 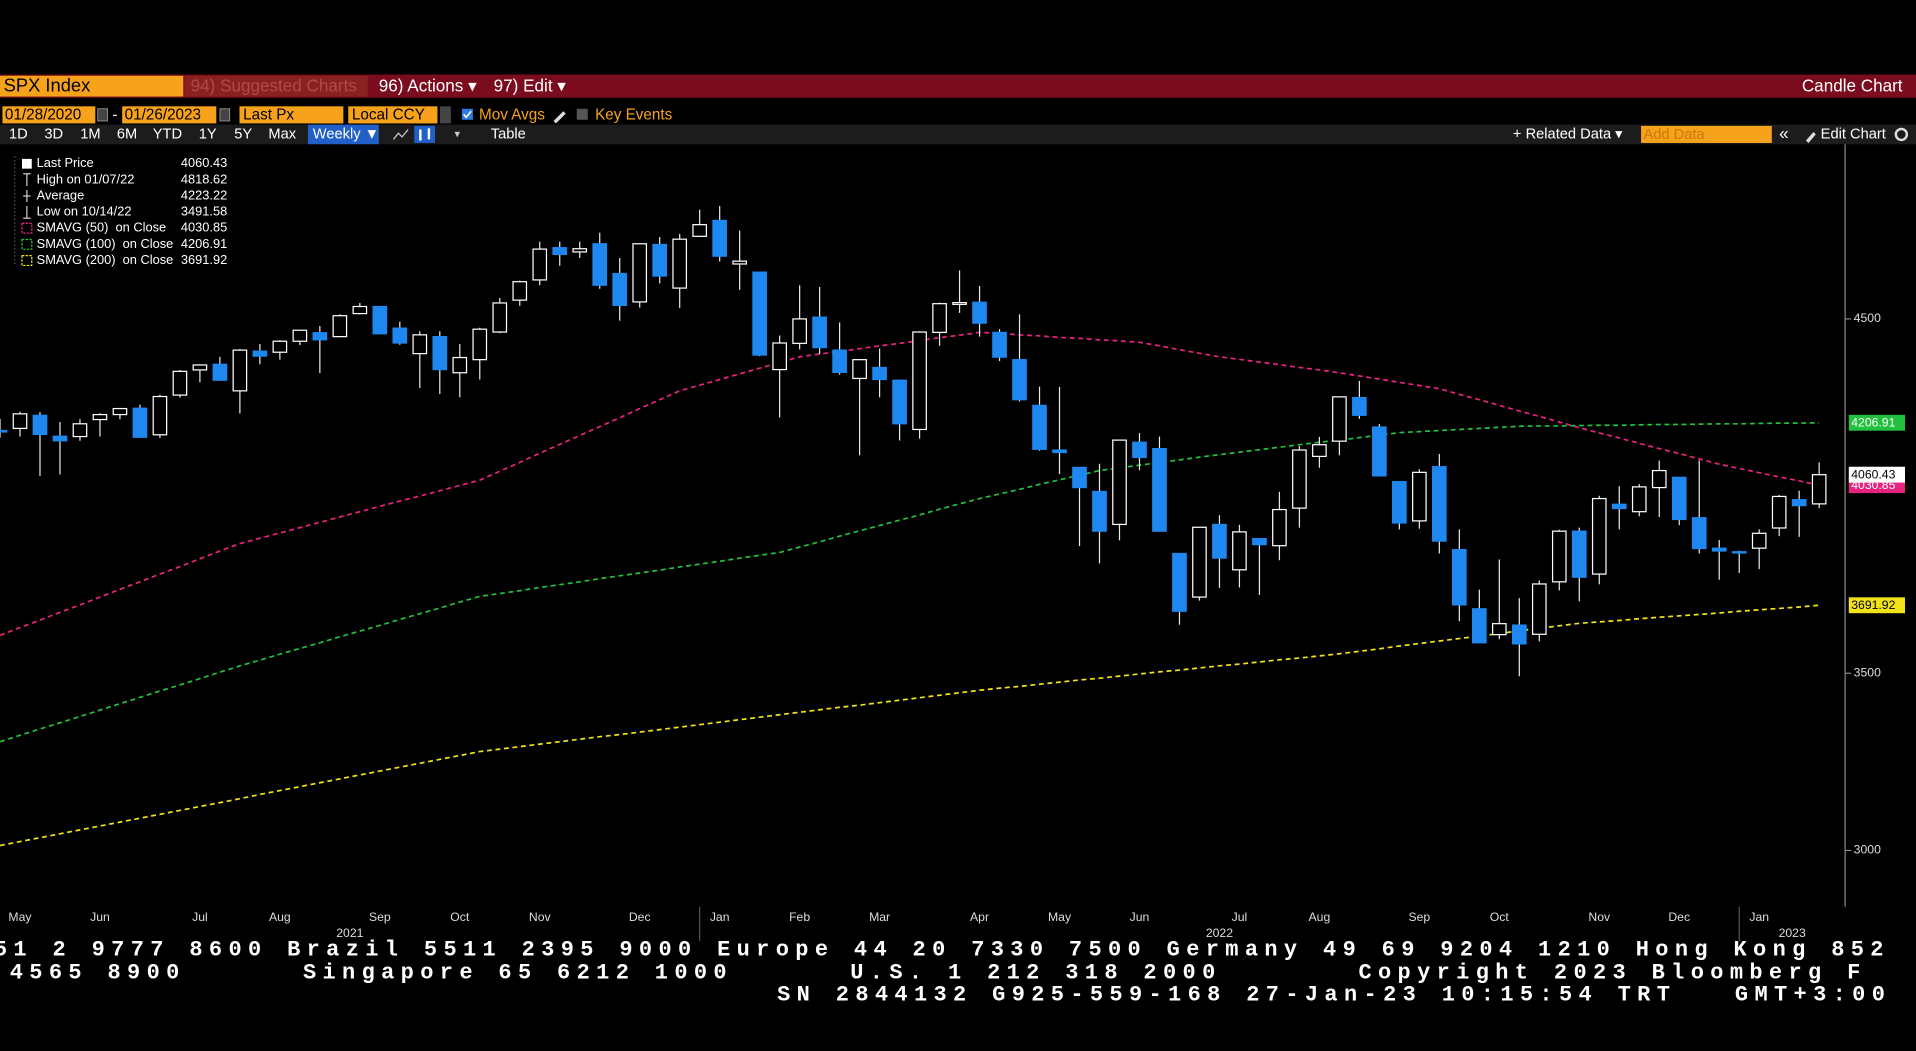 I want to click on suggested-box, so click(x=276, y=86).